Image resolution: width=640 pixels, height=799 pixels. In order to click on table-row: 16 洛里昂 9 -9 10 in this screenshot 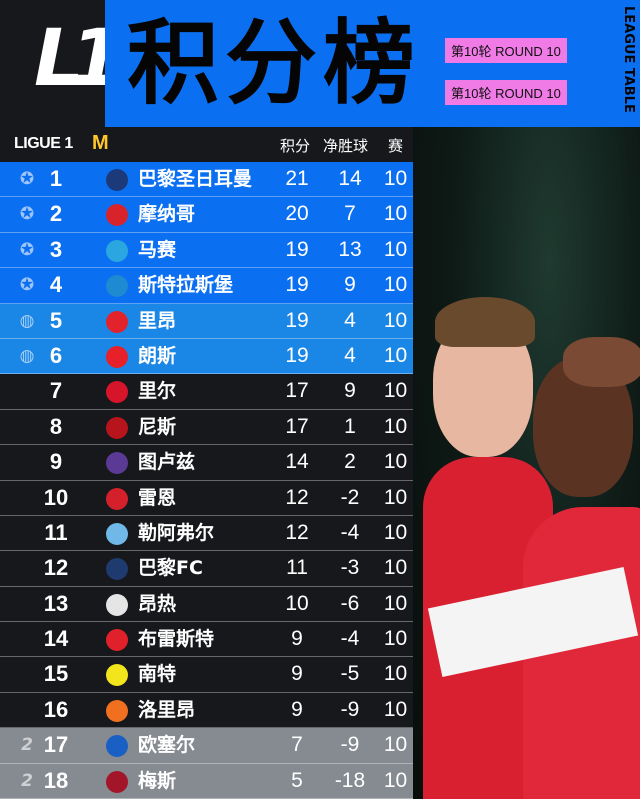, I will do `click(206, 710)`.